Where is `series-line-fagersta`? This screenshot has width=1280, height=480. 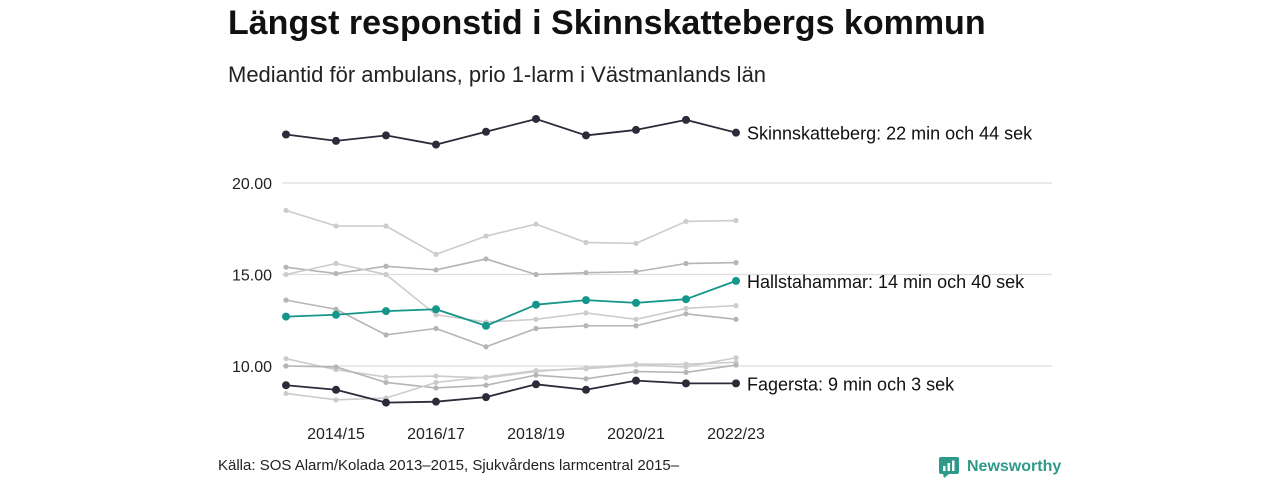 series-line-fagersta is located at coordinates (510, 391).